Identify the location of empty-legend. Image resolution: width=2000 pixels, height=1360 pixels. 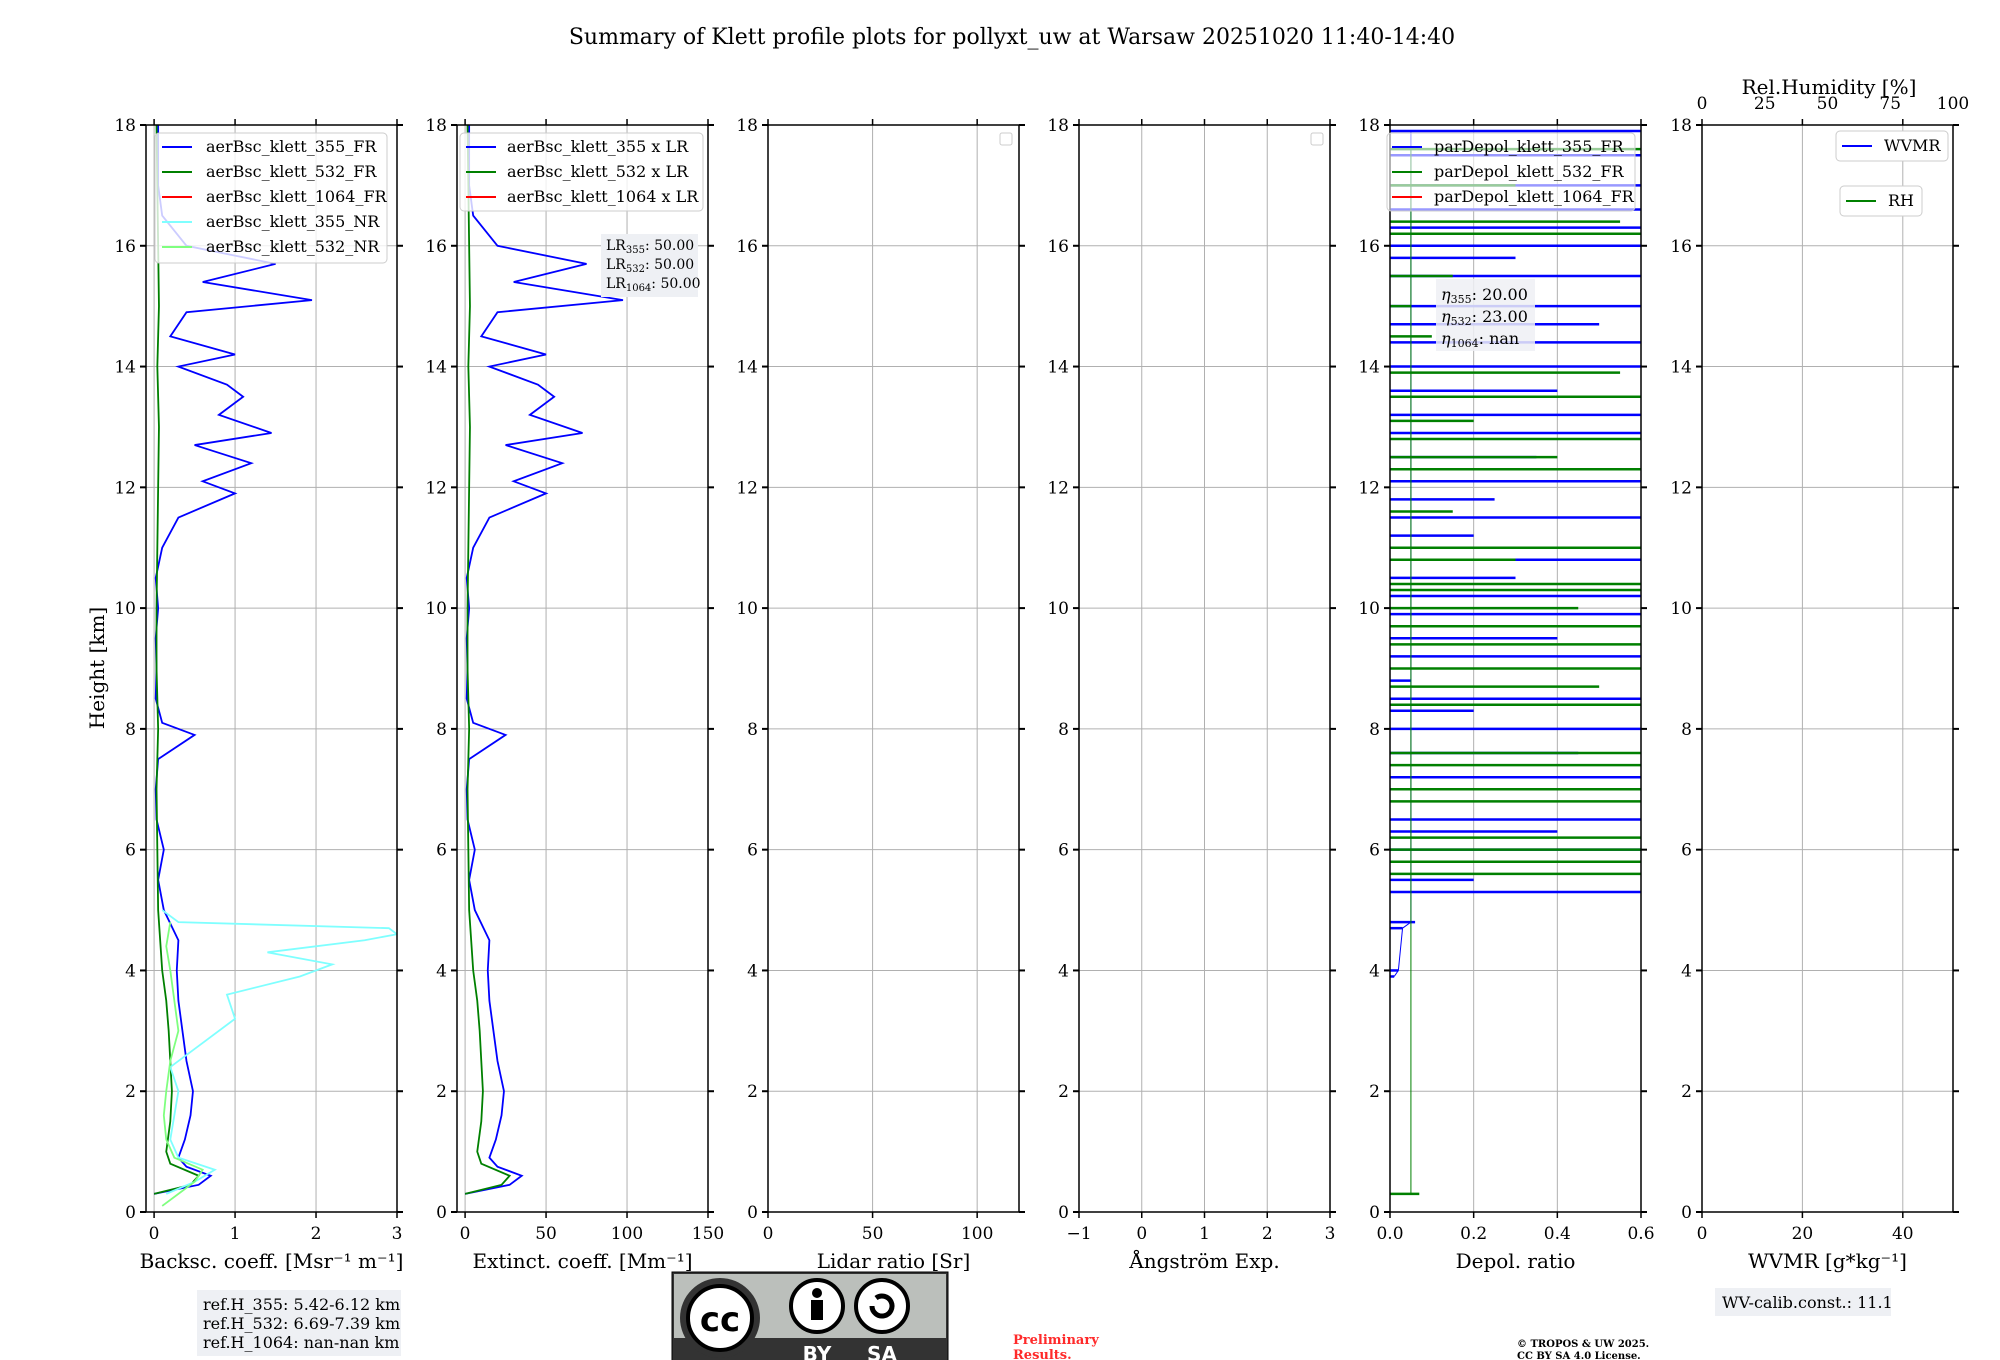
(1006, 139).